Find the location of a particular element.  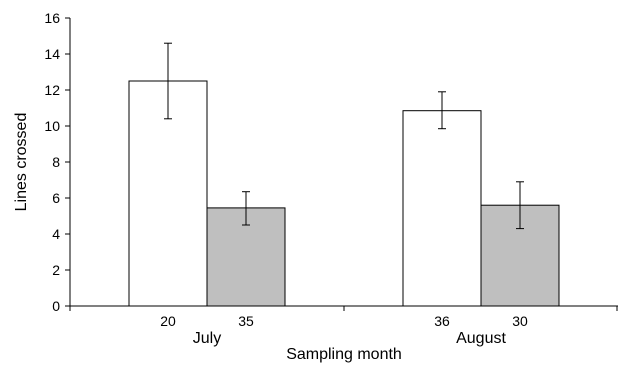

y-tick-label: 14 is located at coordinates (52, 54).